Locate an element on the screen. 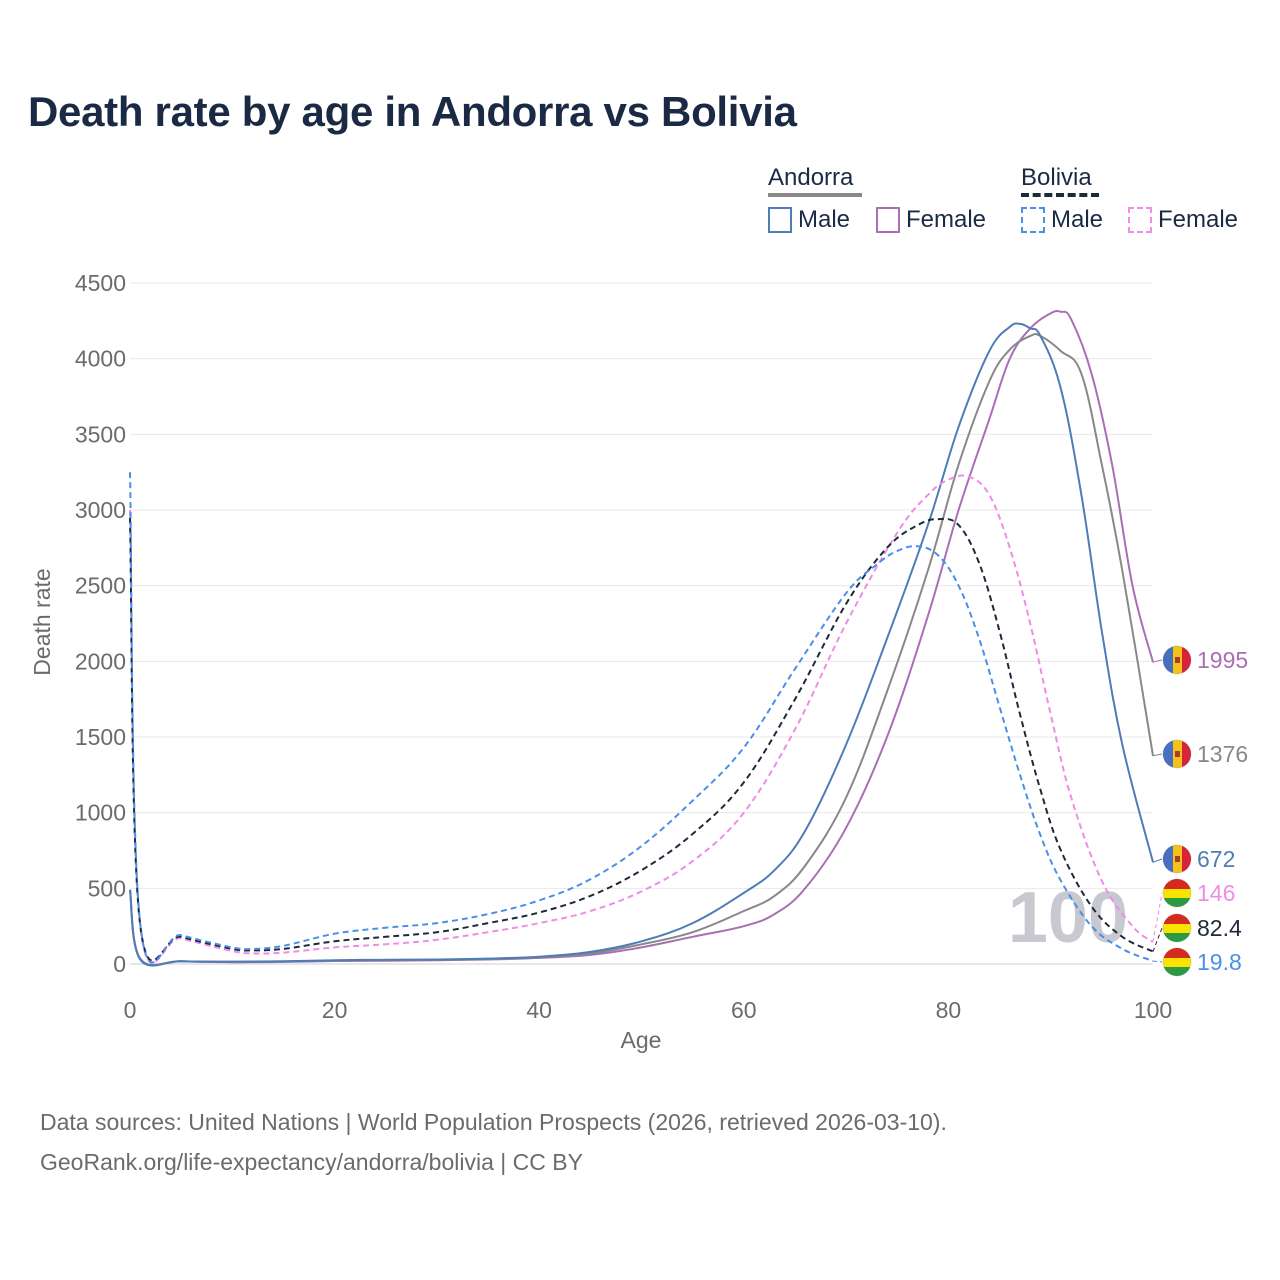 The height and width of the screenshot is (1280, 1280). end-labels: 1995 1376 672 146 82.4 19.8 is located at coordinates (1200, 811).